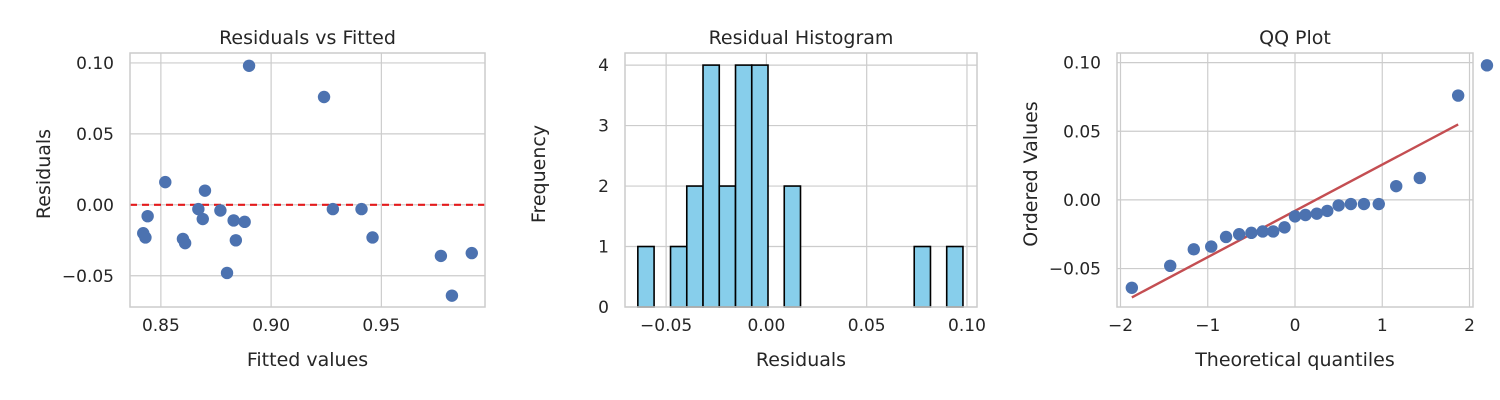  I want to click on x-tick-label: 2, so click(1469, 326).